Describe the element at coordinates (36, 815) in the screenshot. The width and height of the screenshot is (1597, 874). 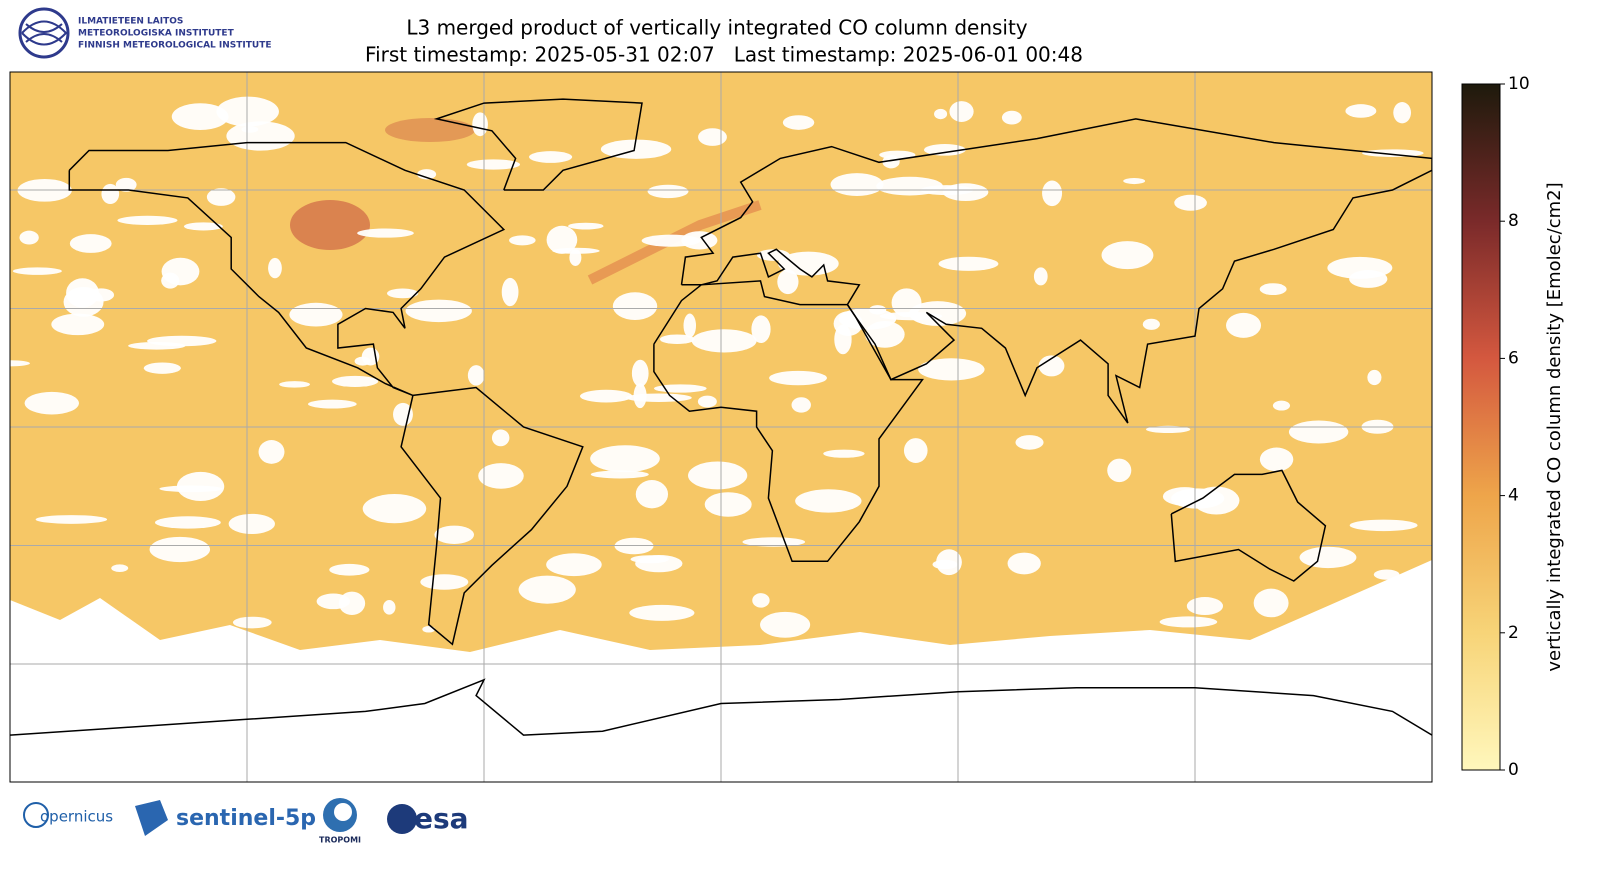
I see `copernicus-icon` at that location.